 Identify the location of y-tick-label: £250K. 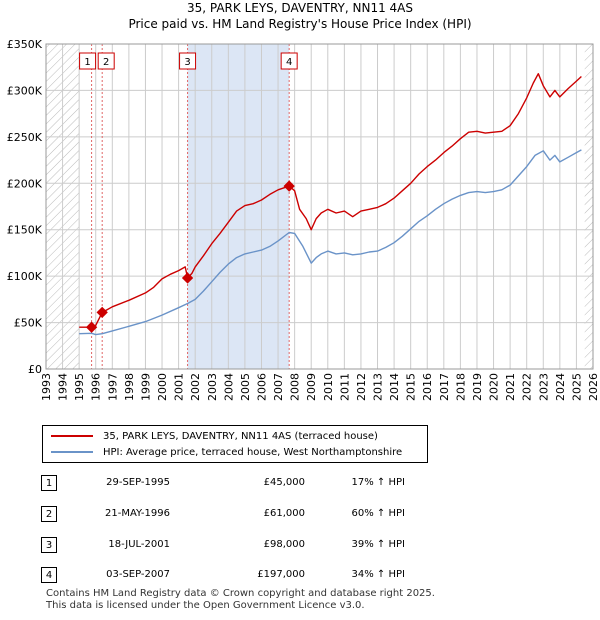
(25, 137).